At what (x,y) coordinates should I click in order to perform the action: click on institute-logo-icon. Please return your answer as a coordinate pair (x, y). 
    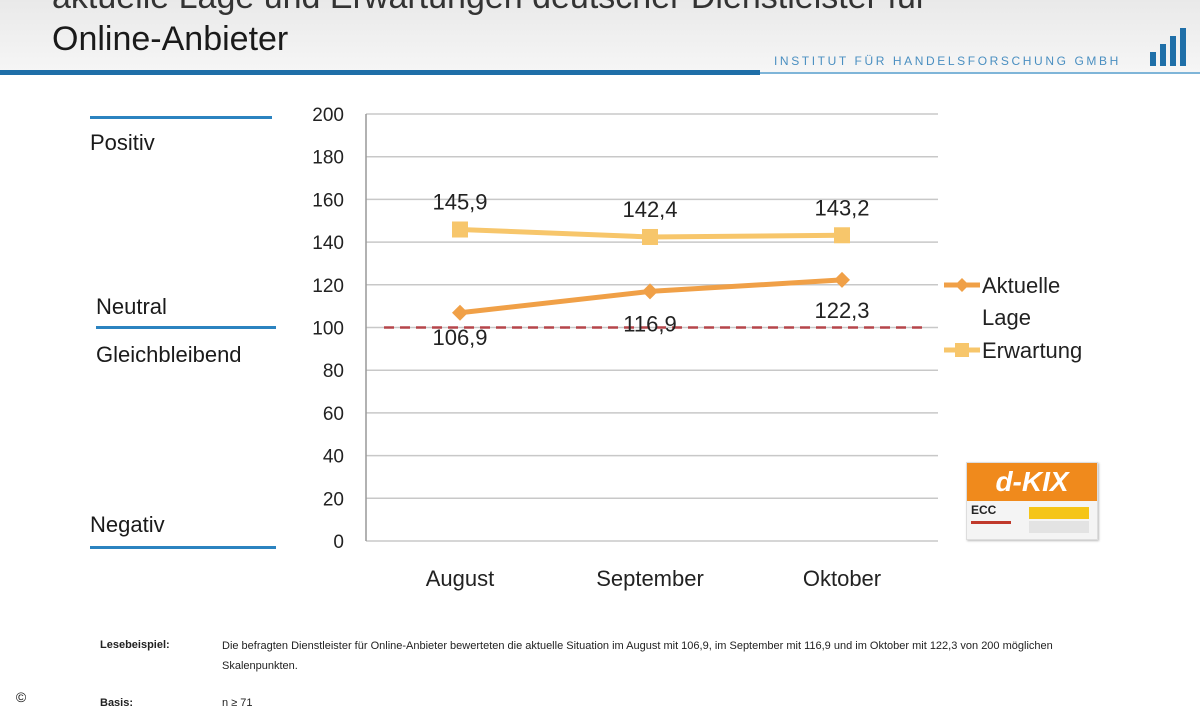
    Looking at the image, I should click on (1168, 47).